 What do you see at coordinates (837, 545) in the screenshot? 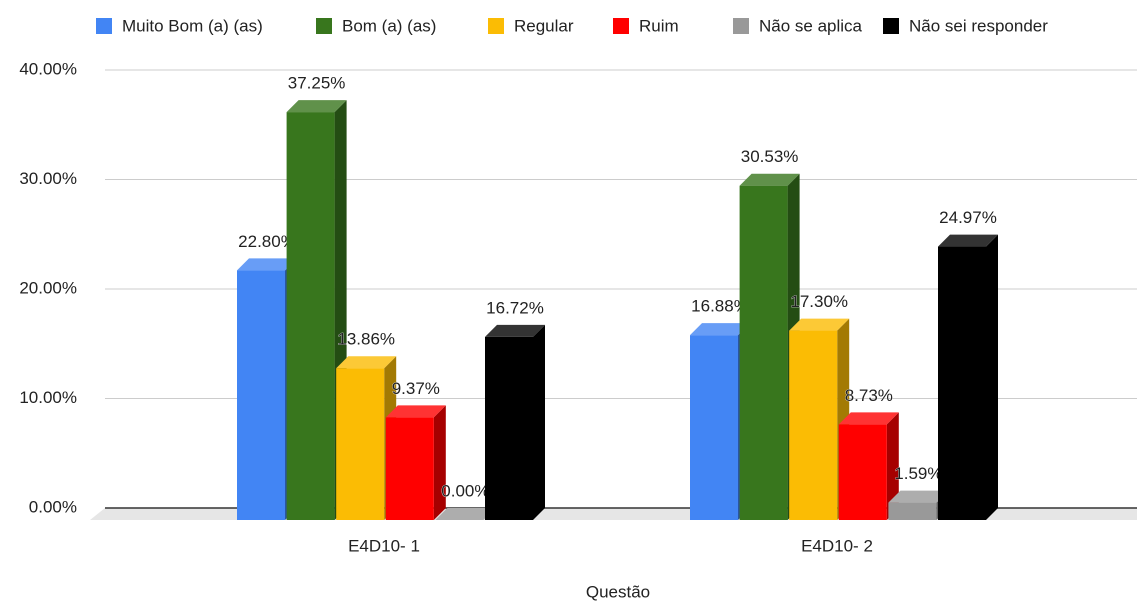
I see `x-tick-label: E4D10- 2` at bounding box center [837, 545].